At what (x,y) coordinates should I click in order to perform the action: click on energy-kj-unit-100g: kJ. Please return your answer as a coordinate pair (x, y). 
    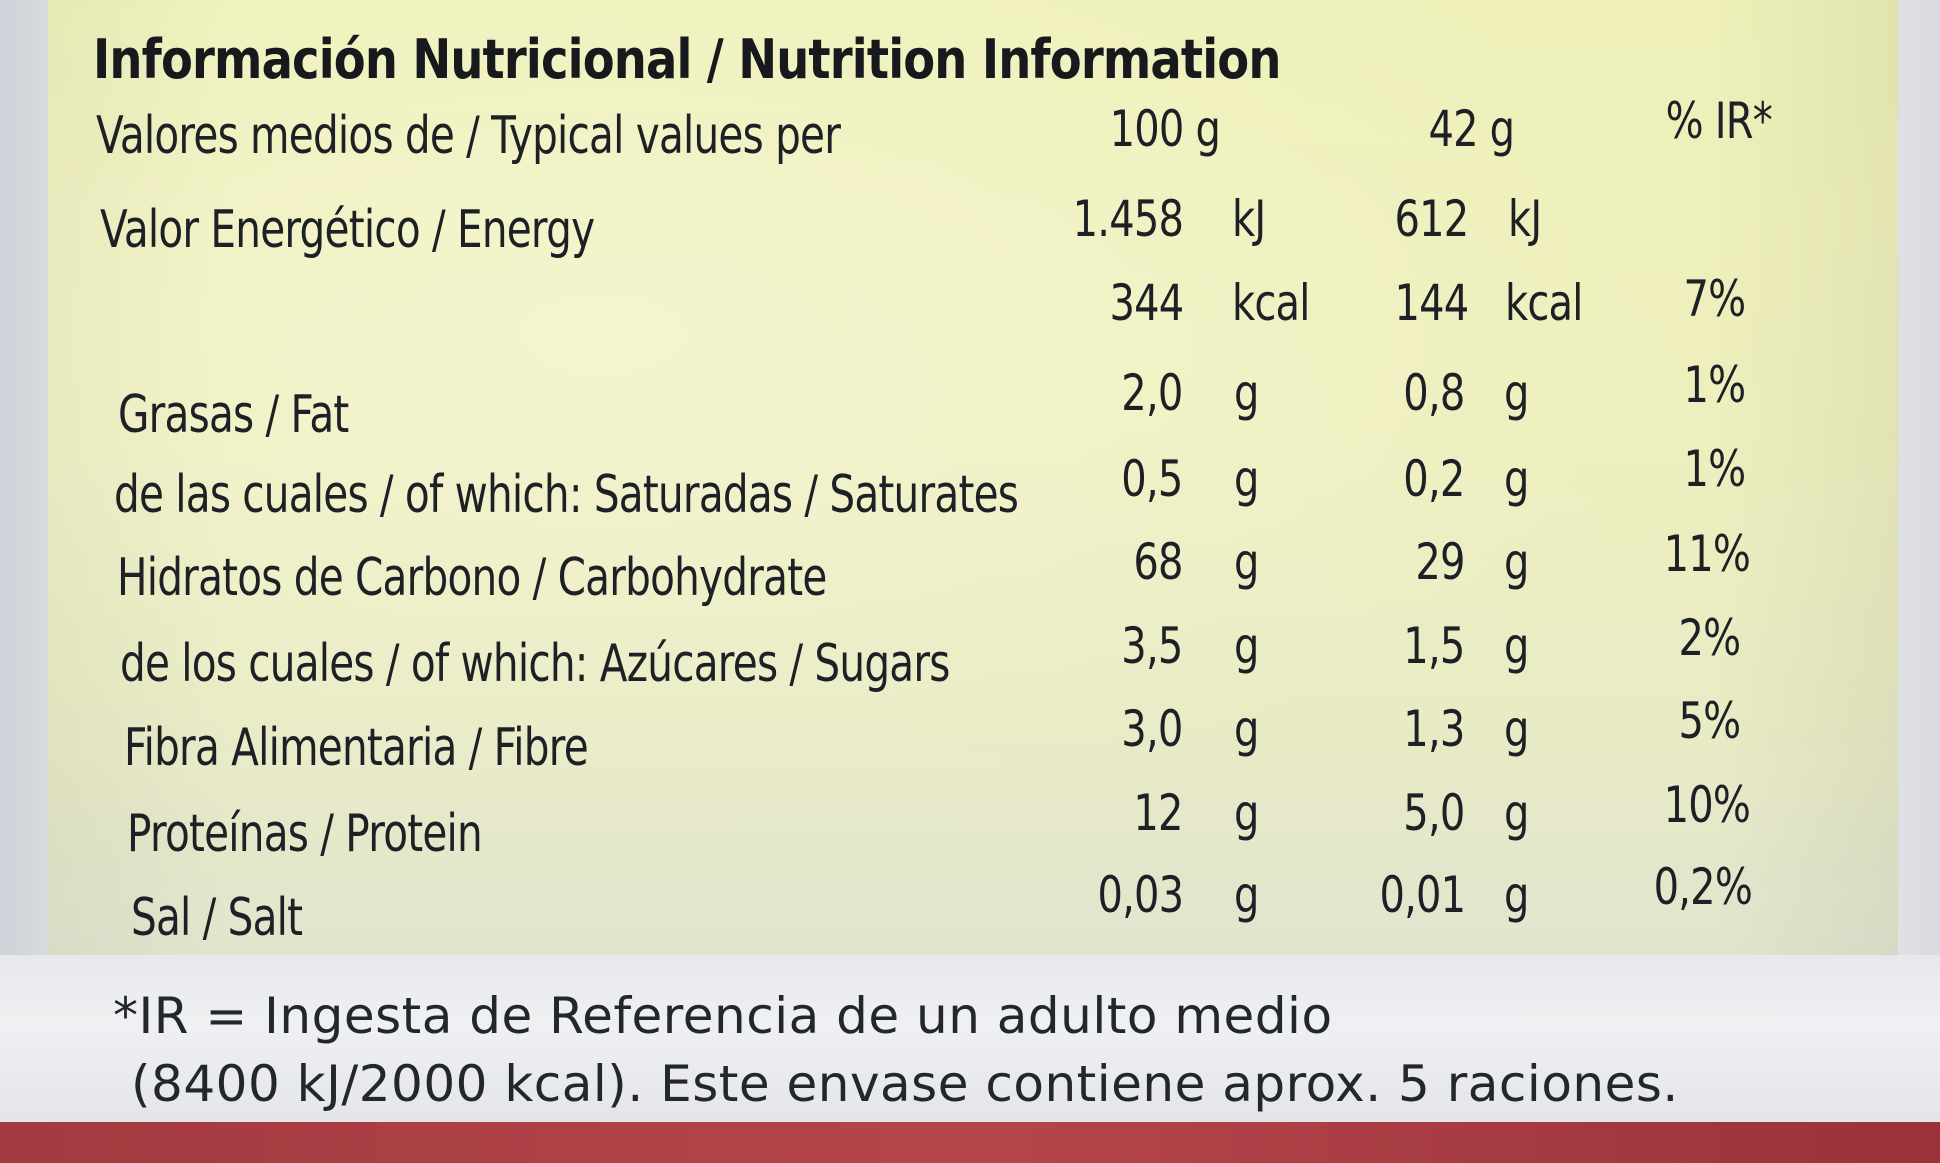
    Looking at the image, I should click on (1249, 219).